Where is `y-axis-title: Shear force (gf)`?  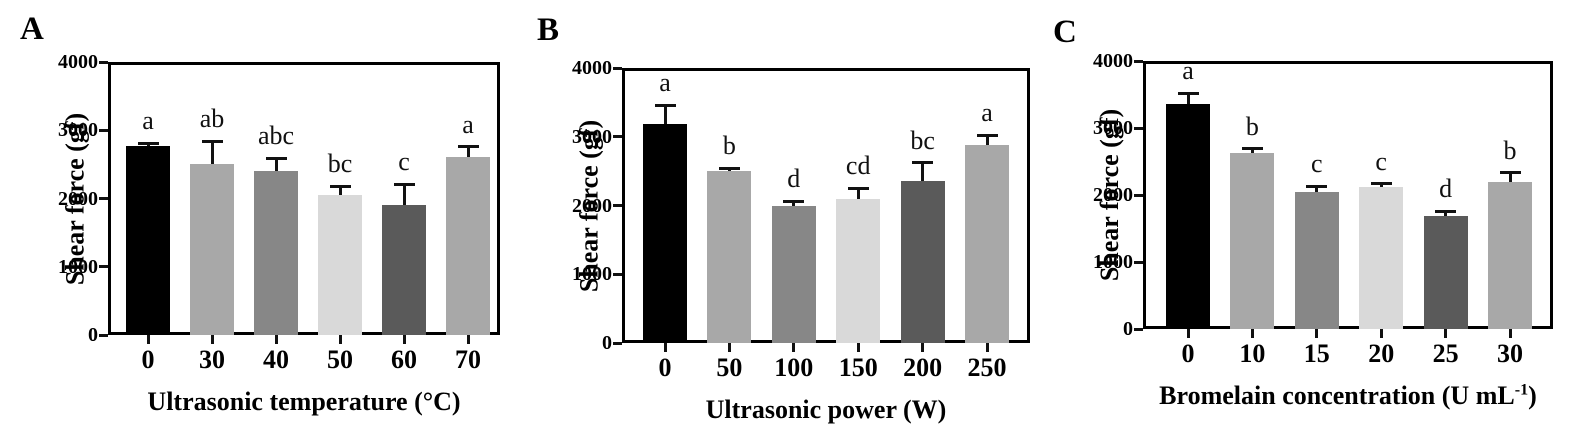
y-axis-title: Shear force (gf) is located at coordinates (1109, 195).